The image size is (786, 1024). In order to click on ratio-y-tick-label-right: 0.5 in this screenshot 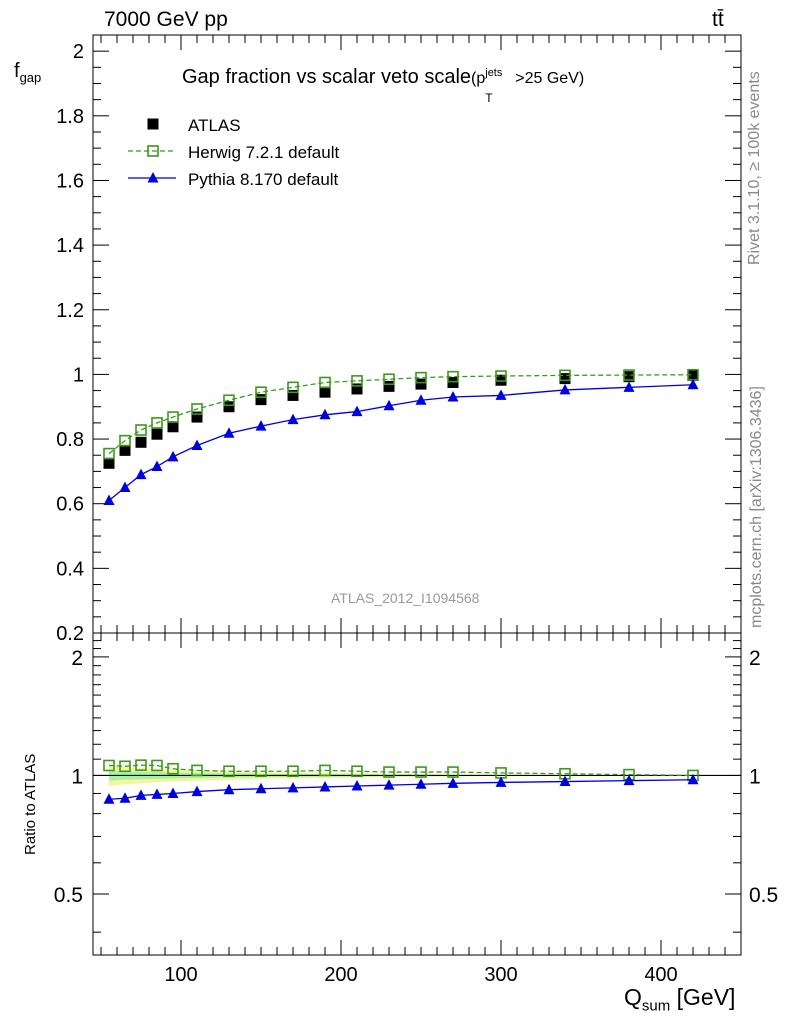, I will do `click(763, 895)`.